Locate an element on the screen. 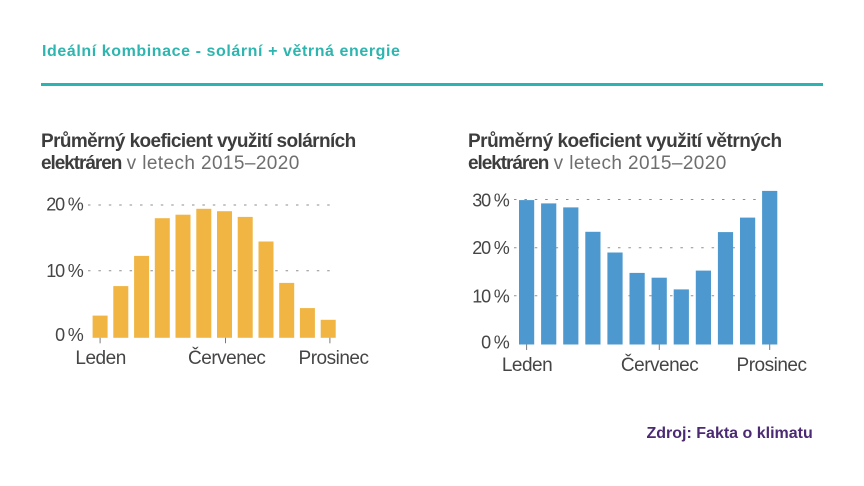  svg-text: 30 % is located at coordinates (490, 201).